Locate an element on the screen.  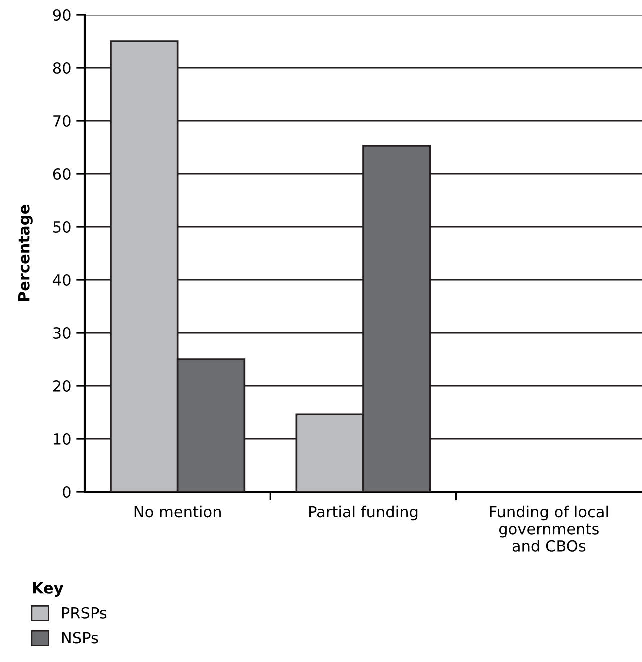
y-tick-label: 30 is located at coordinates (62, 333).